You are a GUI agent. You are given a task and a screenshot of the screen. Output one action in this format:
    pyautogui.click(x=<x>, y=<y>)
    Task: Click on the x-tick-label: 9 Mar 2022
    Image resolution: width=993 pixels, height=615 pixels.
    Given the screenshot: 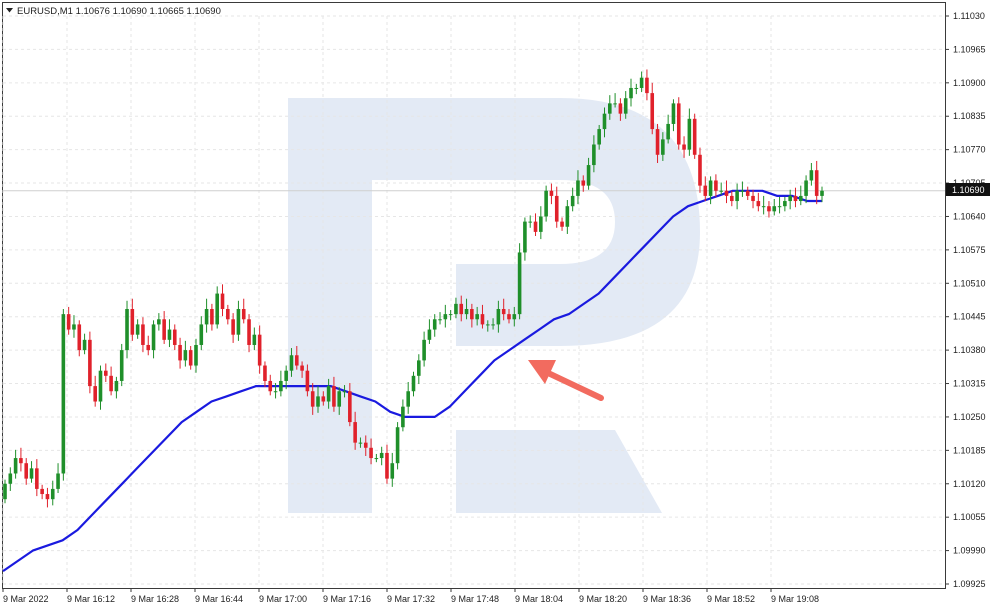 What is the action you would take?
    pyautogui.click(x=26, y=599)
    